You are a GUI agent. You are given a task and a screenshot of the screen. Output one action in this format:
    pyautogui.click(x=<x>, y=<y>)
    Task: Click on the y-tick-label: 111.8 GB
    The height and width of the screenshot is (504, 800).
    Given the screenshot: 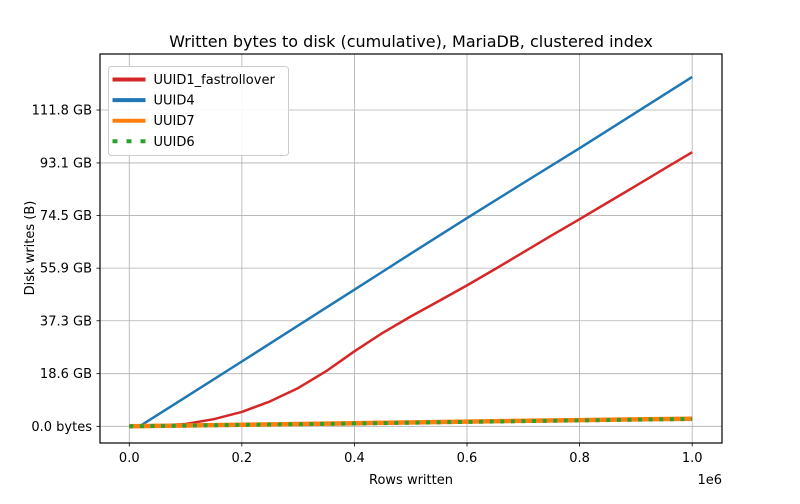 What is the action you would take?
    pyautogui.click(x=62, y=111)
    